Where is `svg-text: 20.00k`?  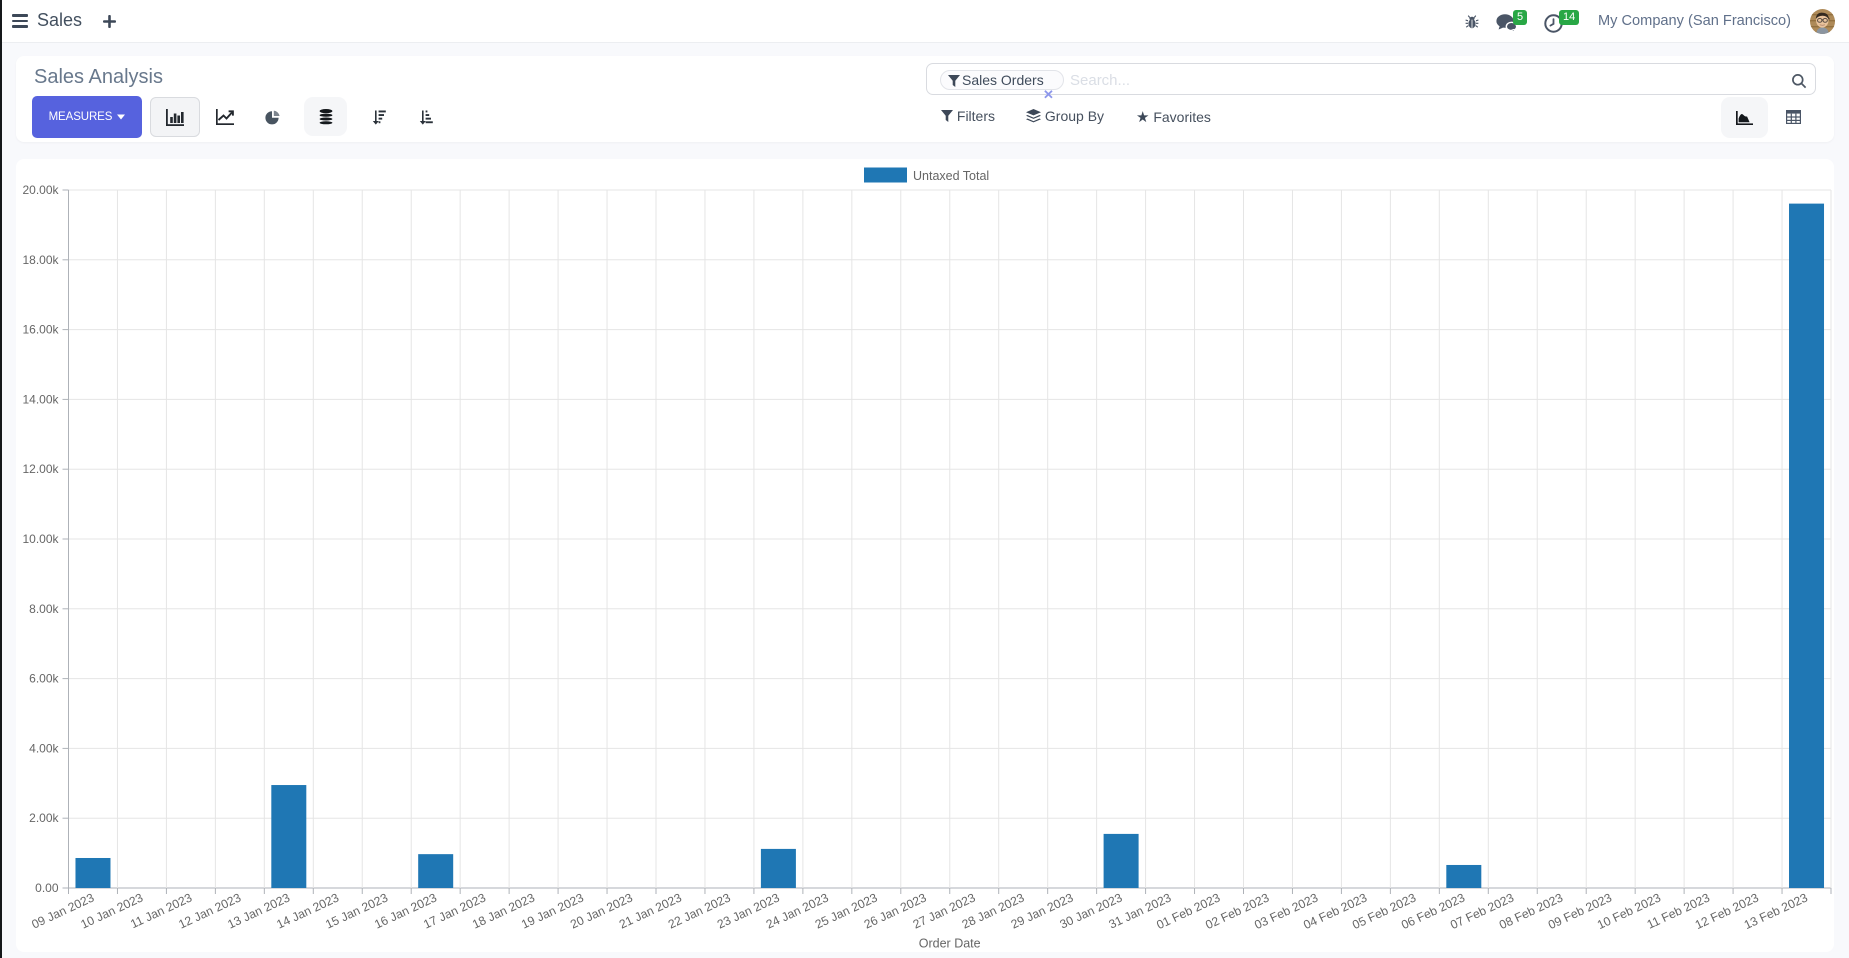
svg-text: 20.00k is located at coordinates (40, 190).